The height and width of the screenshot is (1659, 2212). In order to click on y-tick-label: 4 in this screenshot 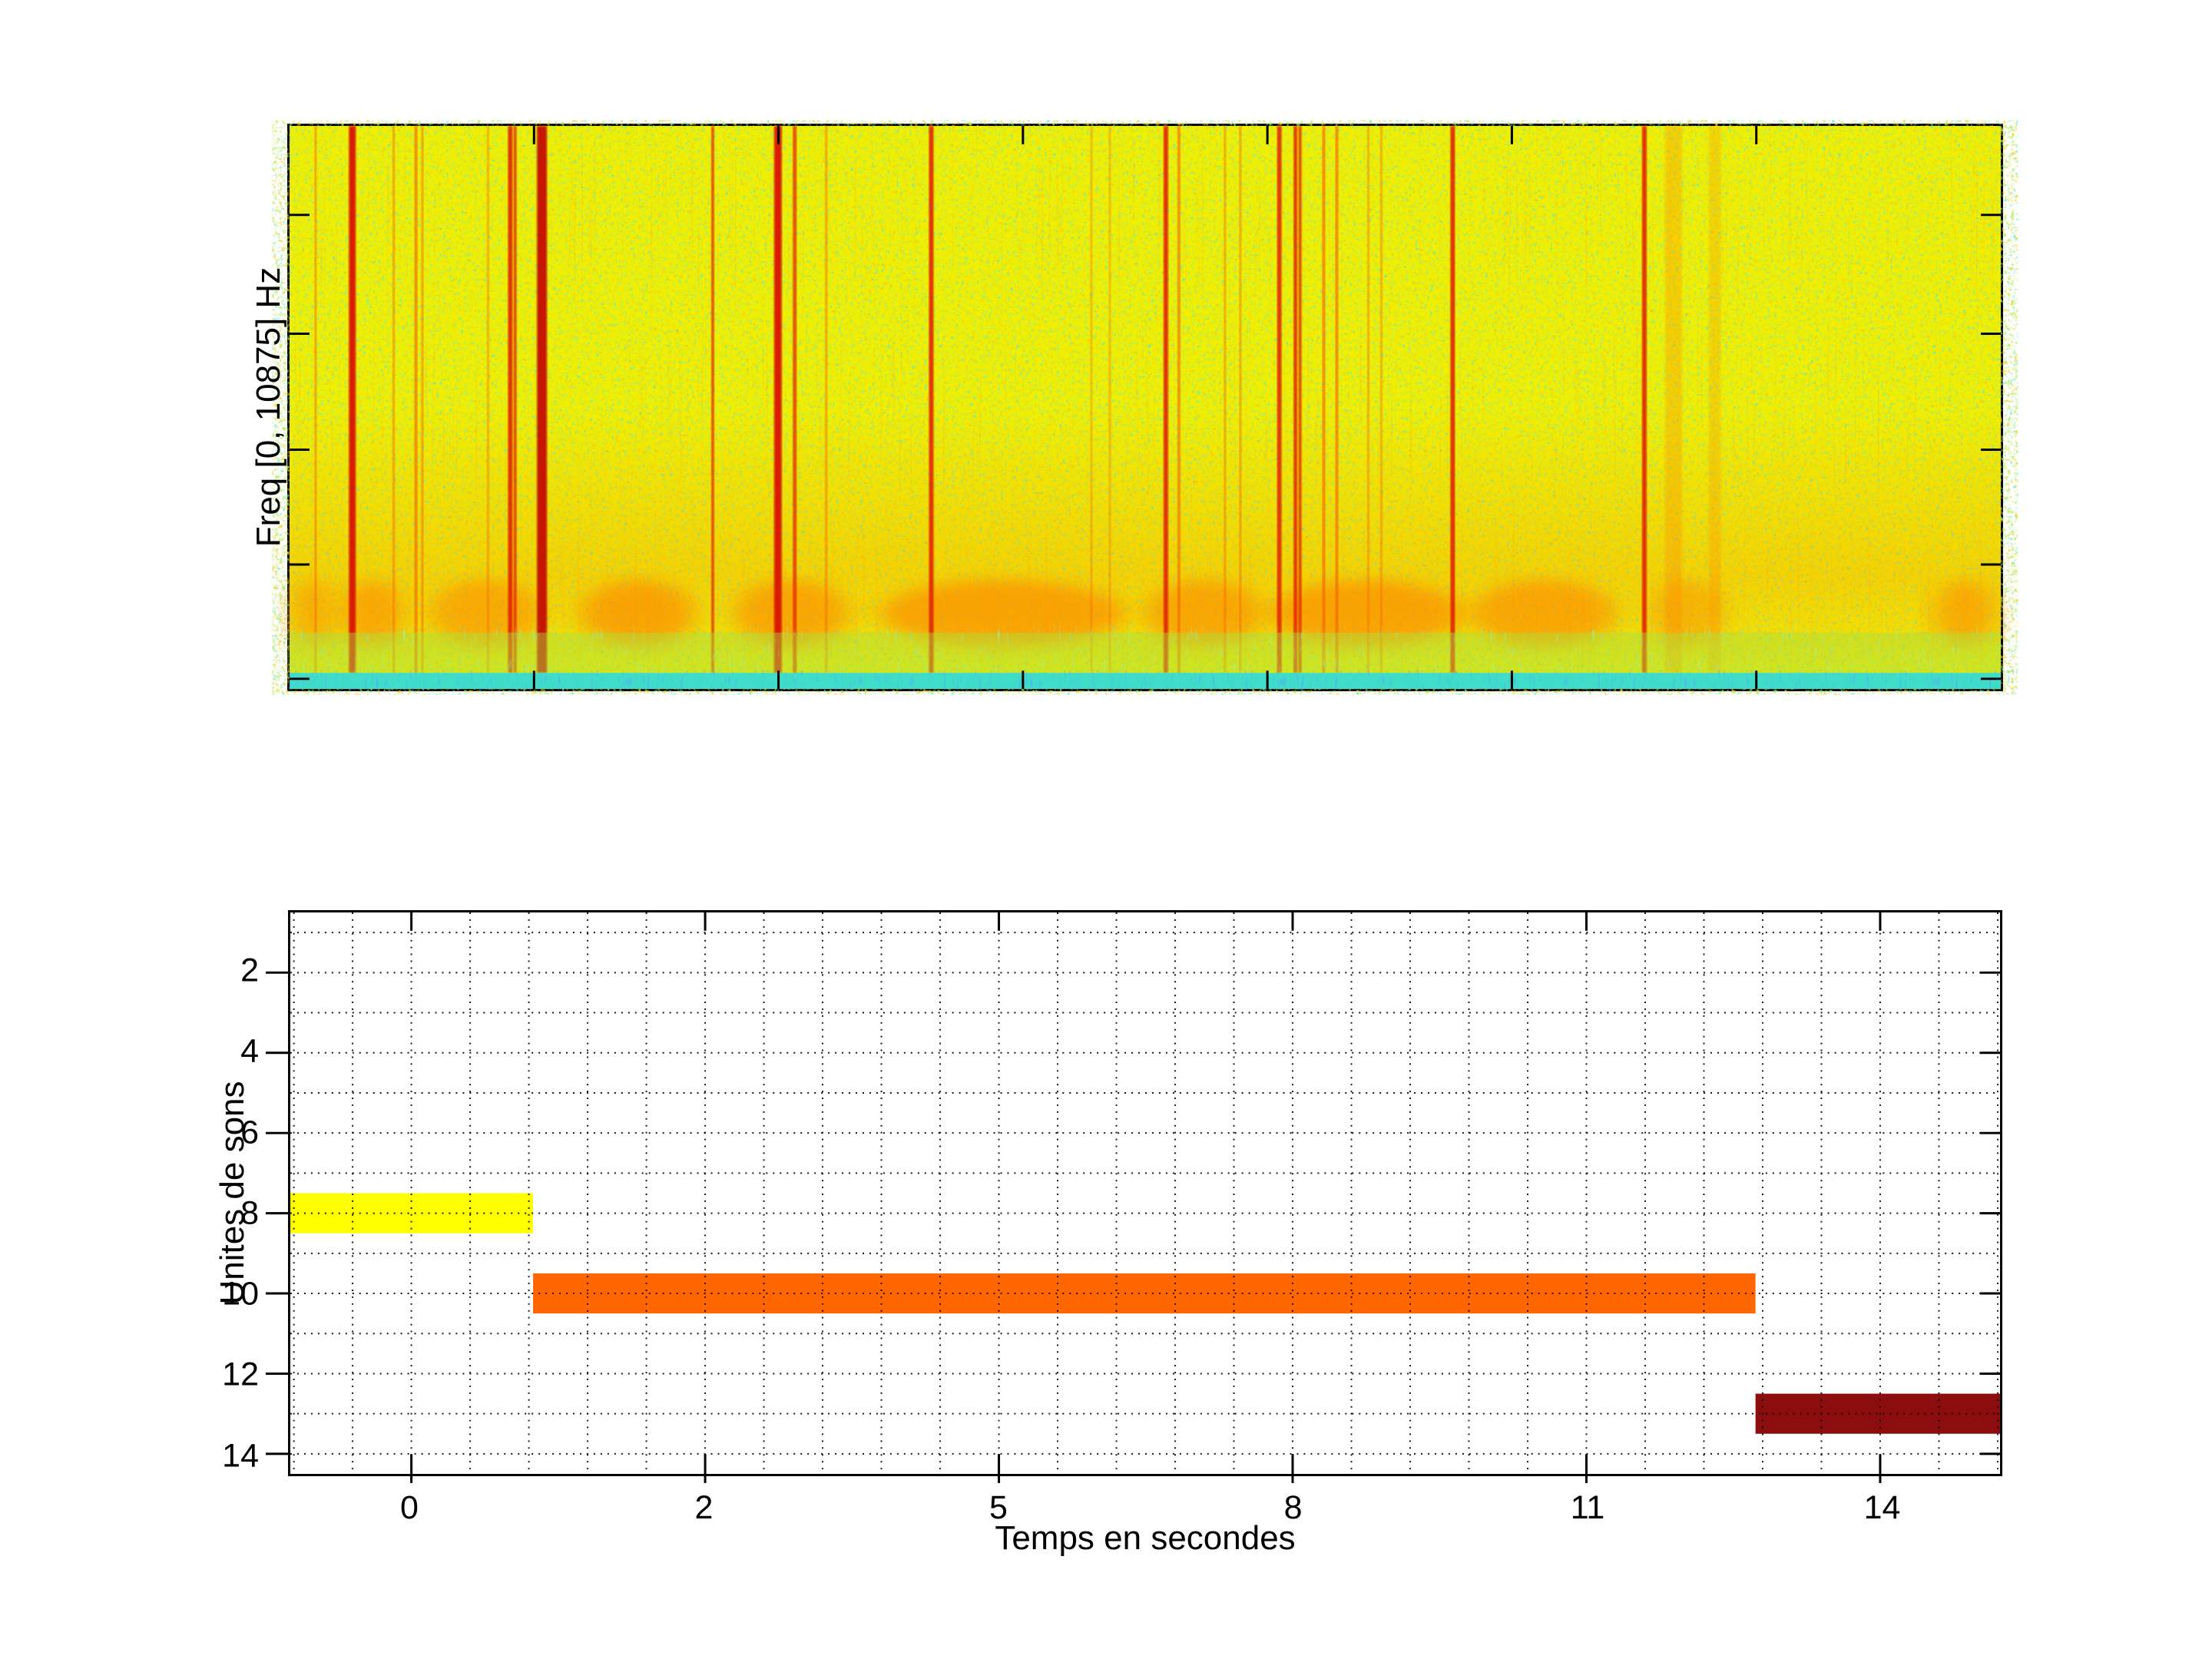, I will do `click(249, 1051)`.